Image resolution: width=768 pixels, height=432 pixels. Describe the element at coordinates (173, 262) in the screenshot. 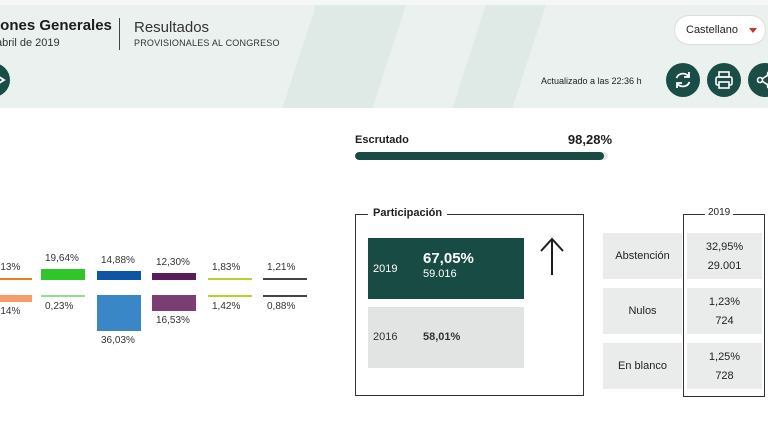

I see `party-percent-2019: 12,30%` at that location.